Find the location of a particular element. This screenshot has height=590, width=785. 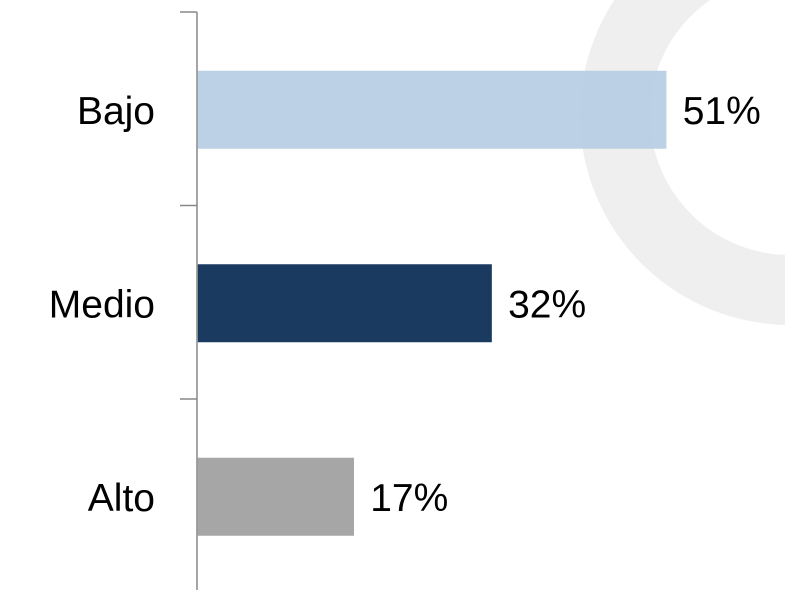

category-labels: Bajo Medio Alto is located at coordinates (102, 305).